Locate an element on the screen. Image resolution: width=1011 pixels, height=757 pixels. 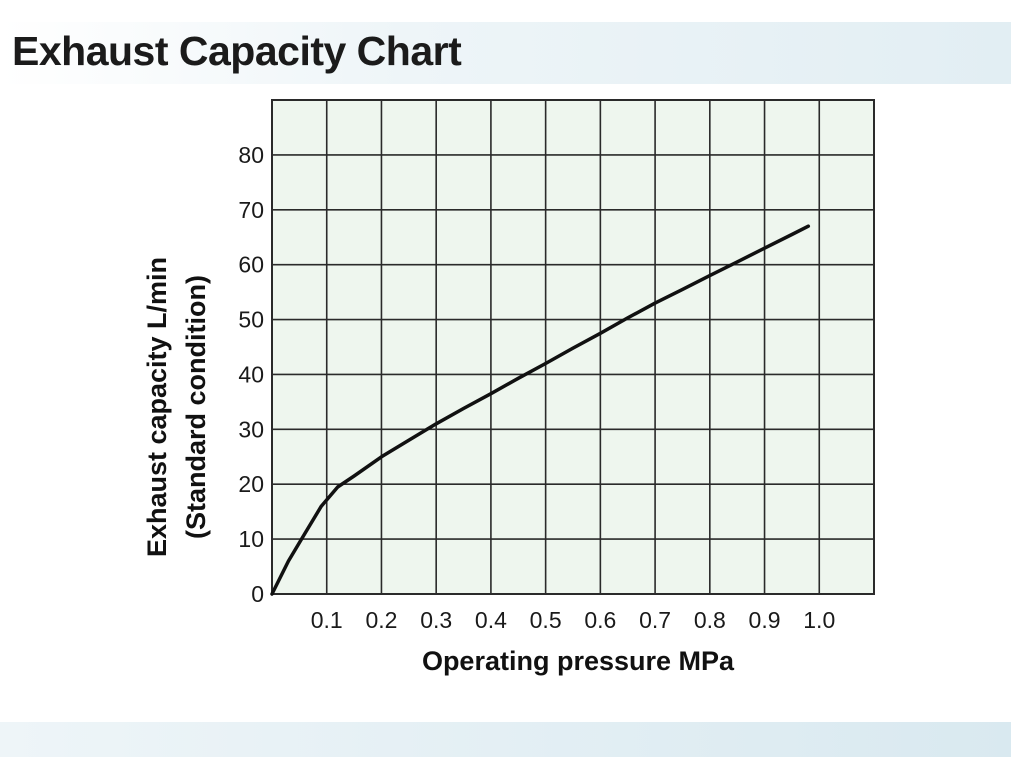
y-tick-label: 20 is located at coordinates (251, 484).